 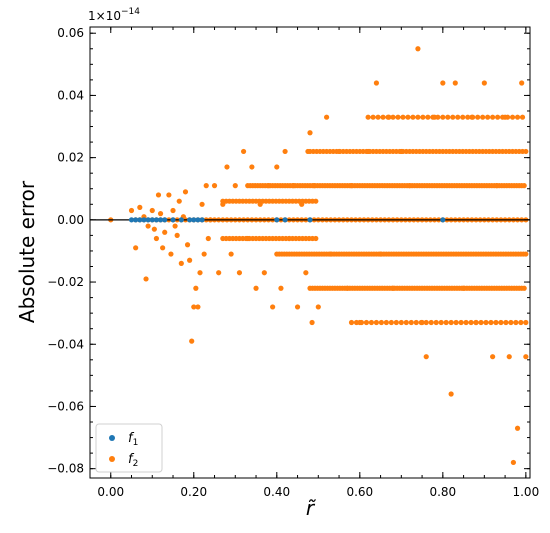 I want to click on y-scale-base: 1×10, so click(x=104, y=16).